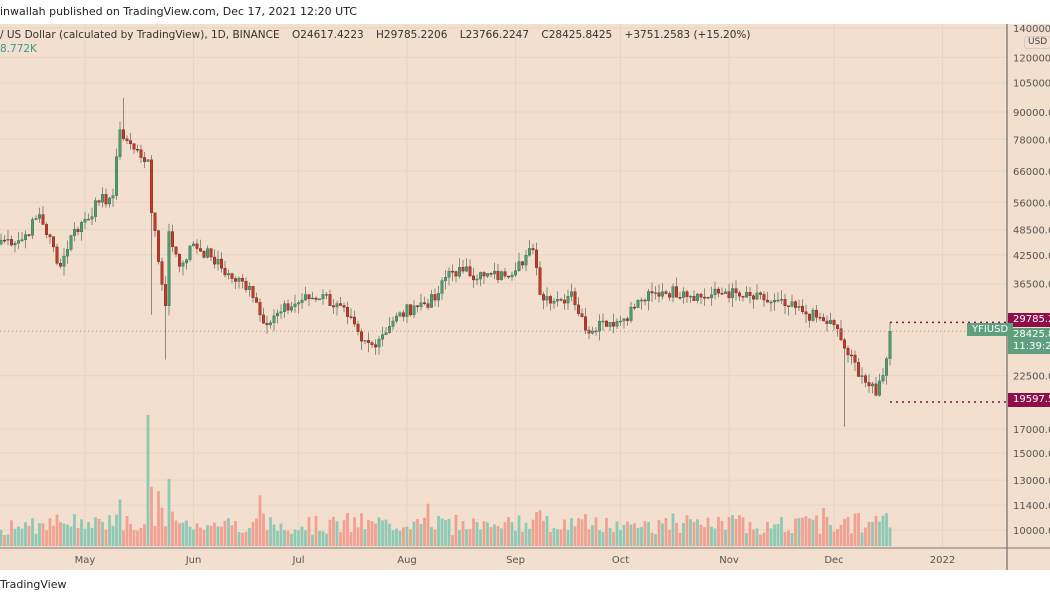 The width and height of the screenshot is (1050, 600). I want to click on time-tick: Dec, so click(833, 560).